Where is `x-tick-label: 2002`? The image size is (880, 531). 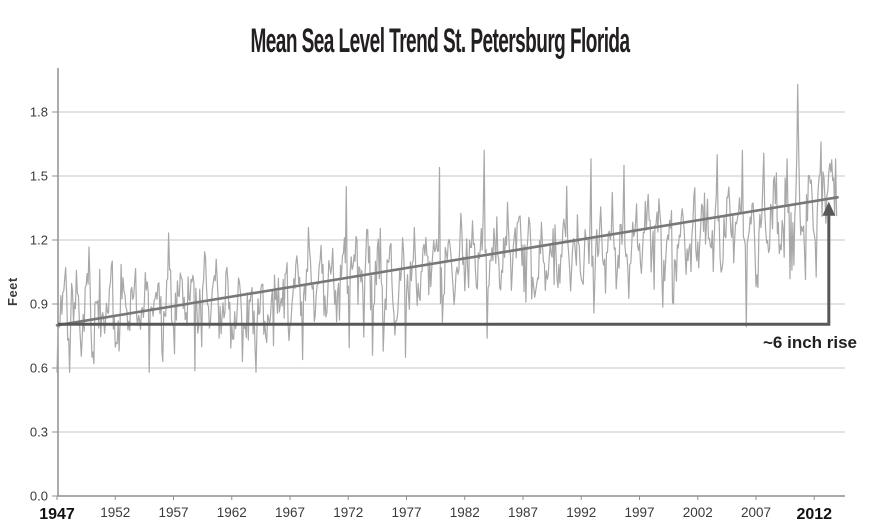
x-tick-label: 2002 is located at coordinates (698, 512).